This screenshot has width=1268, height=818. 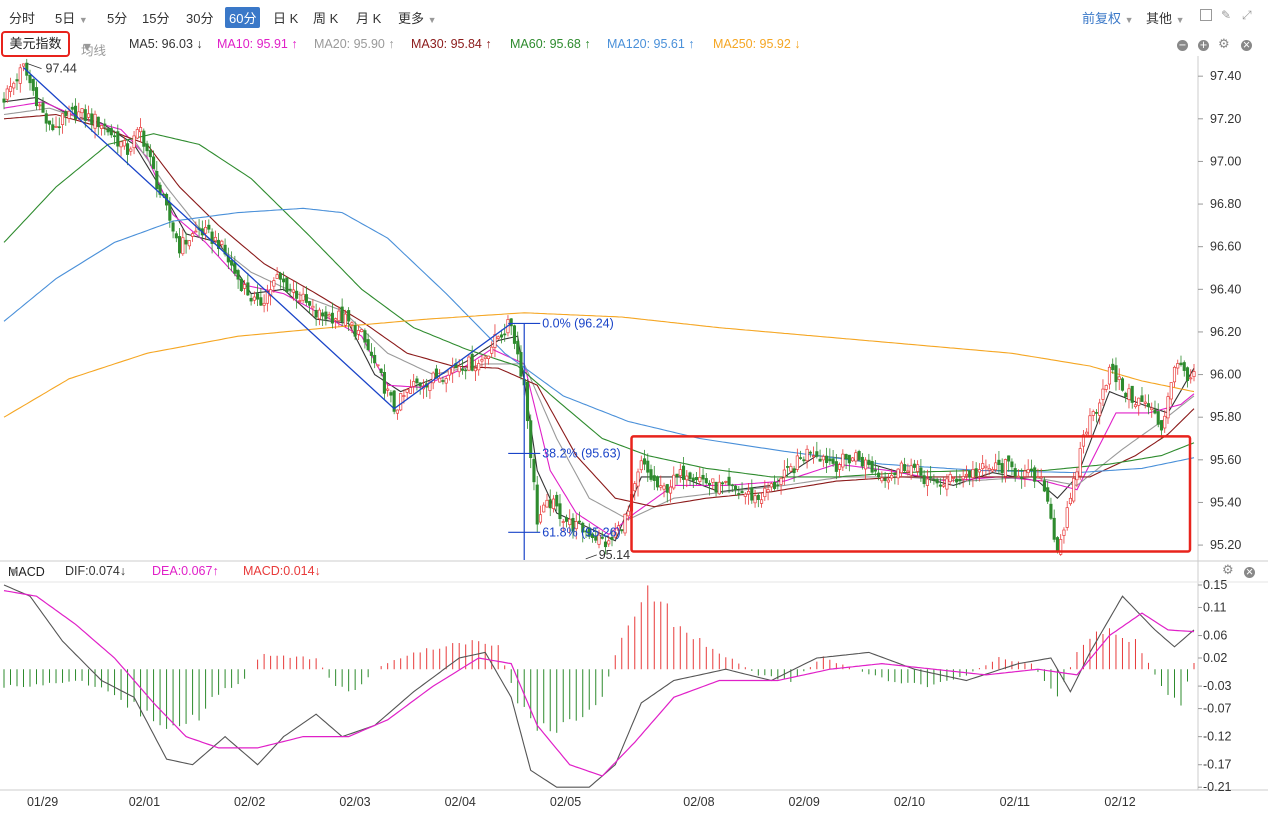 I want to click on tab-60min: 60分, so click(x=243, y=17).